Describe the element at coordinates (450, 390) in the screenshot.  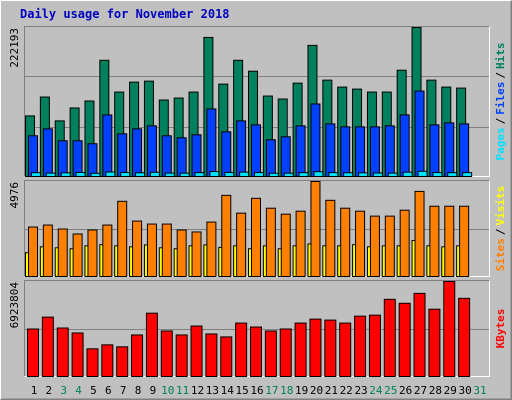
I see `x-tick-label: 29` at that location.